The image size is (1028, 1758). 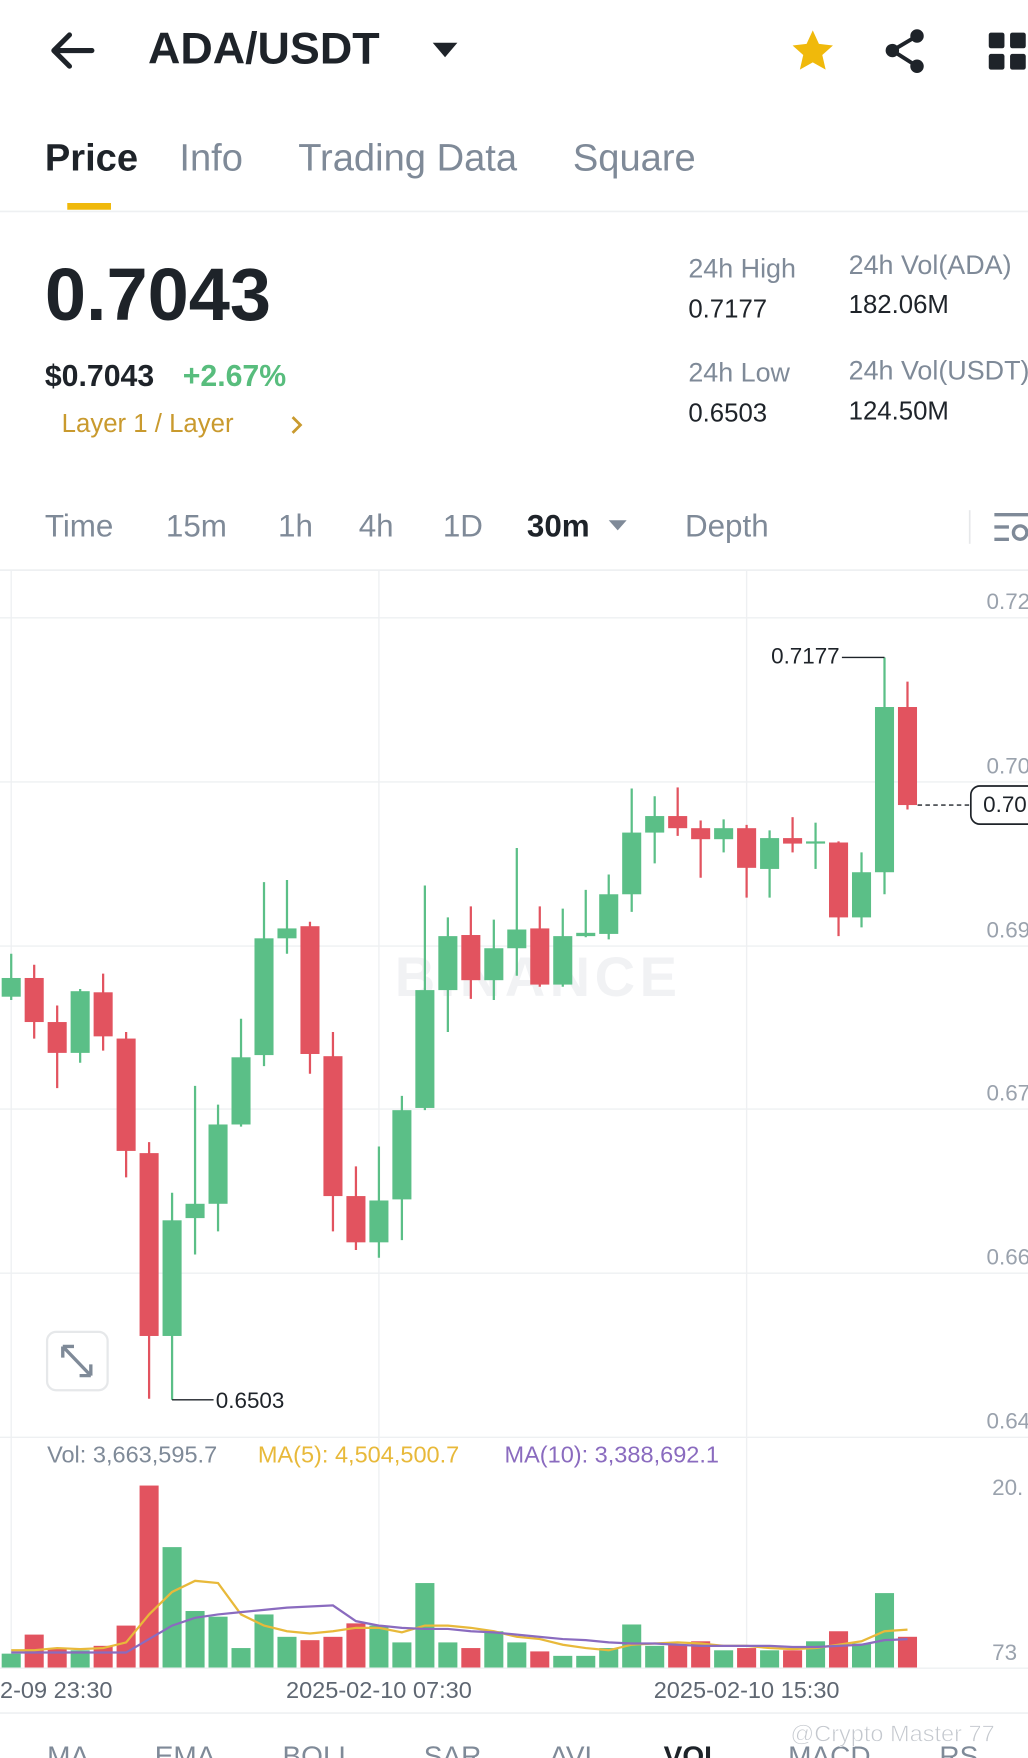 What do you see at coordinates (148, 424) in the screenshot?
I see `sector-tag: Layer 1 / Layer` at bounding box center [148, 424].